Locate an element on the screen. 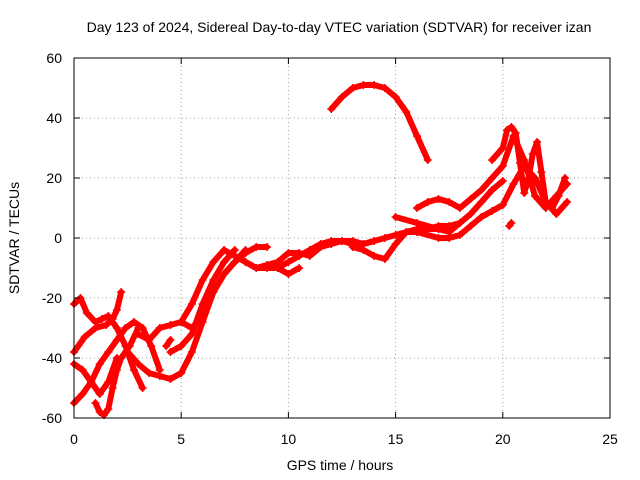  series-arc12 is located at coordinates (379, 122).